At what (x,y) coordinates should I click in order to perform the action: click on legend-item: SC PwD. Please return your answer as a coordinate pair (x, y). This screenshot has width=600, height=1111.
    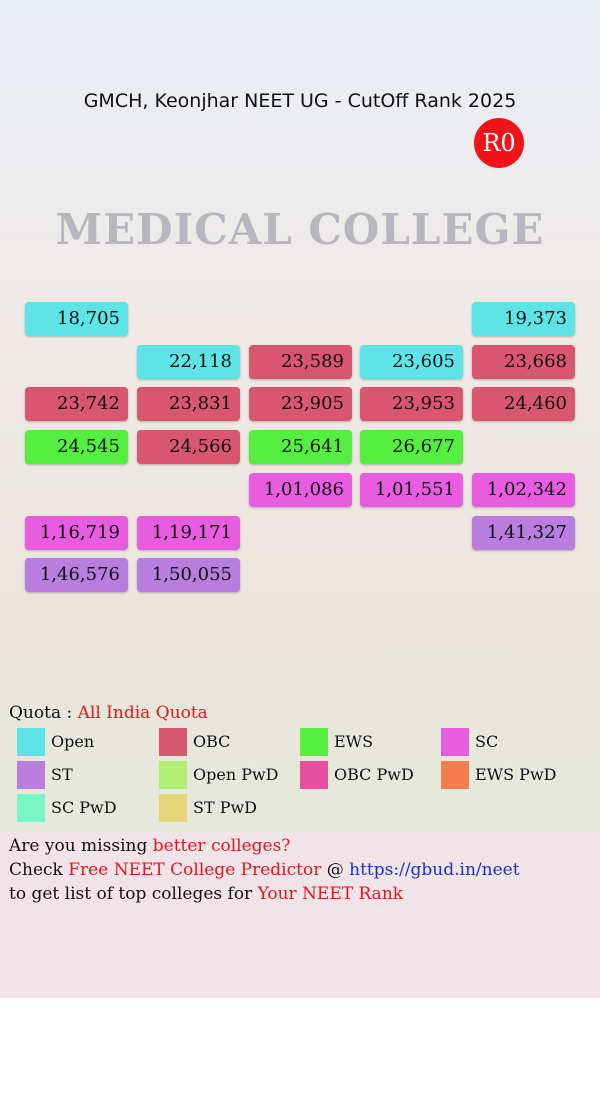
    Looking at the image, I should click on (67, 808).